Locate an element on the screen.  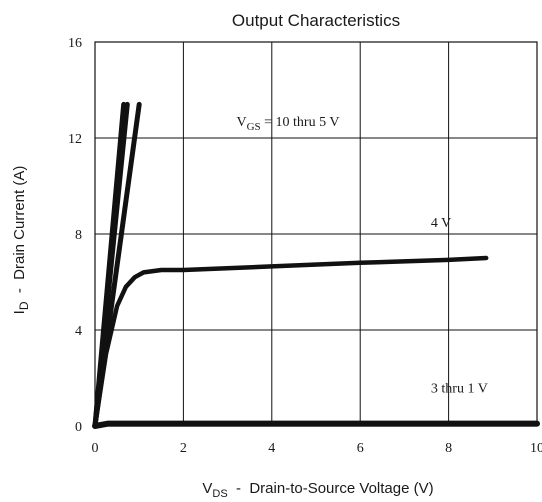
y-tick-label: 16 is located at coordinates (75, 43).